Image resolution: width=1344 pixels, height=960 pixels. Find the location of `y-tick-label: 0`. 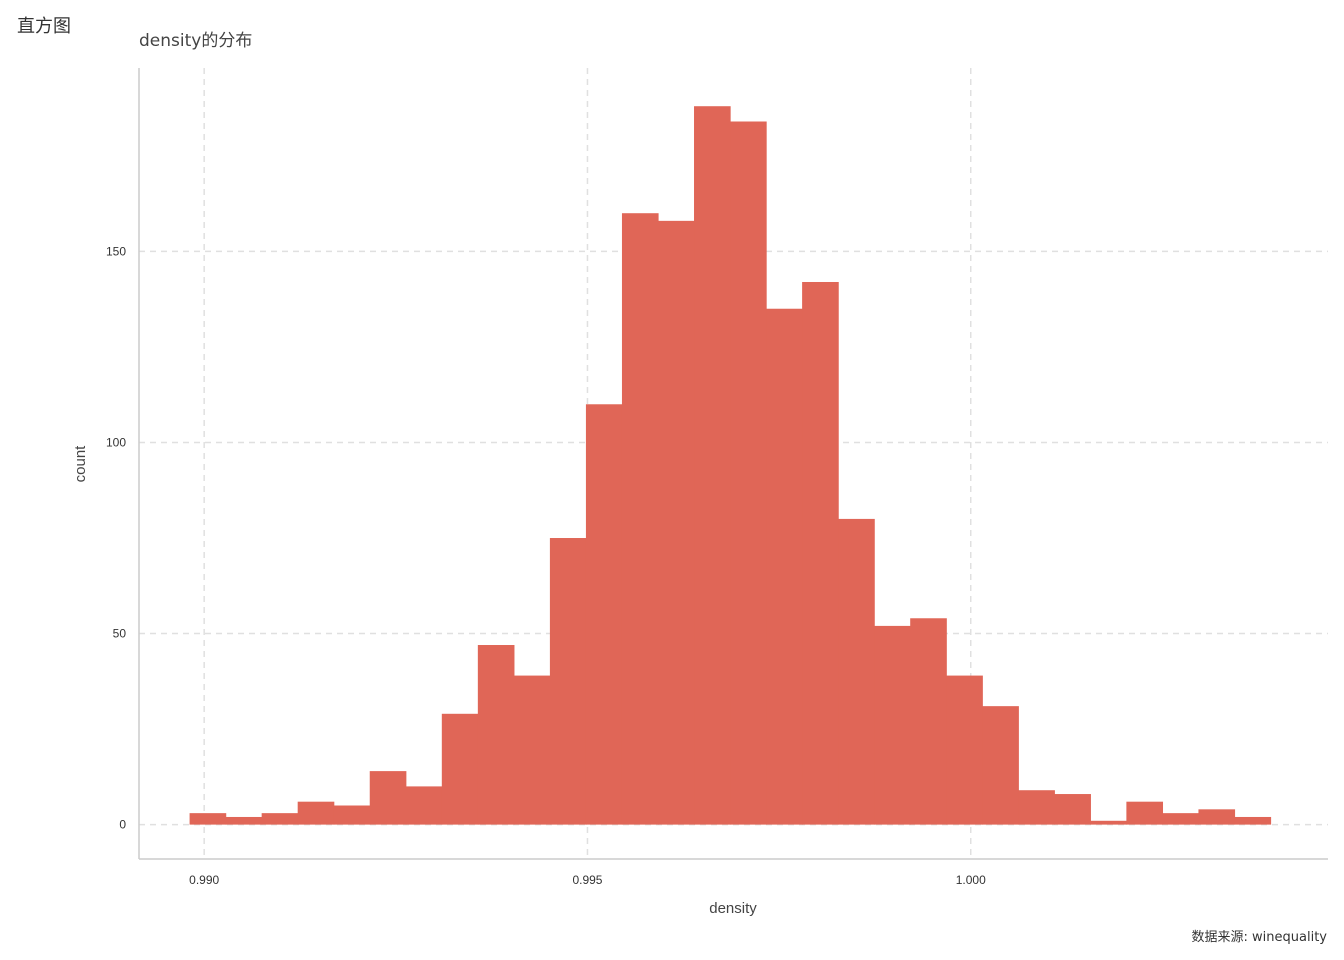

y-tick-label: 0 is located at coordinates (122, 825).